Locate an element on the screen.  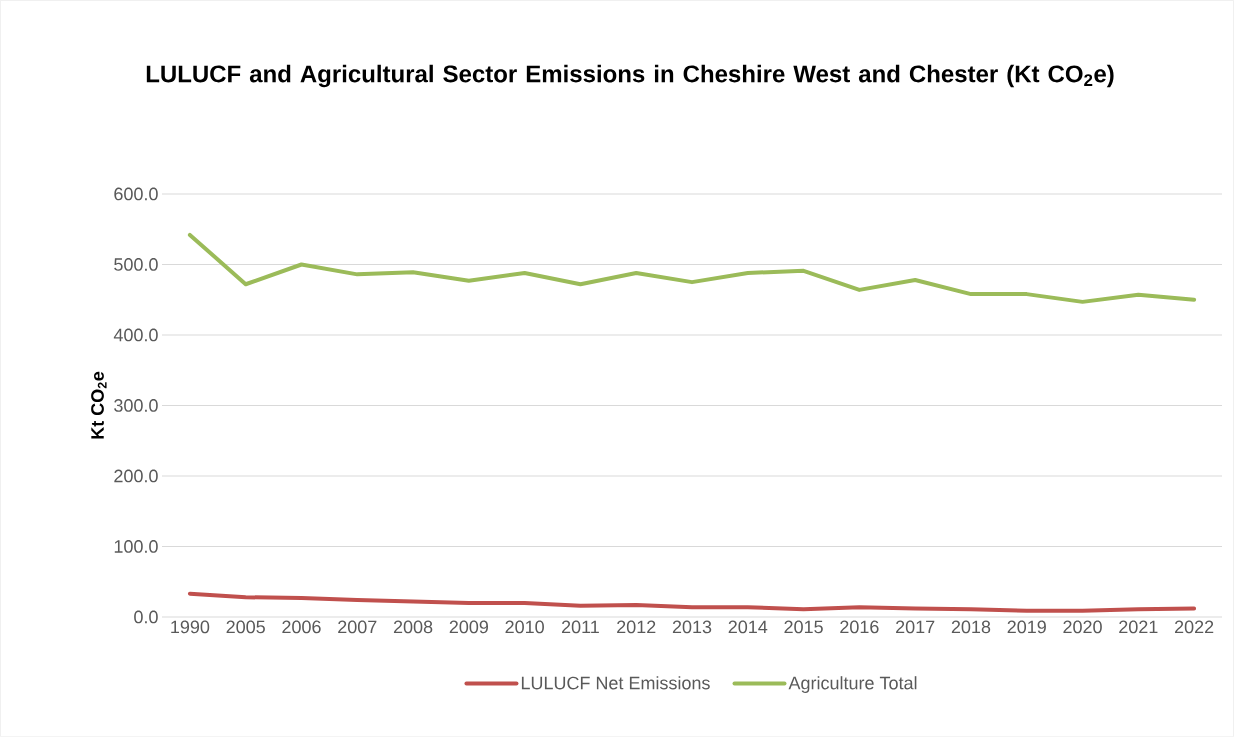
x-tick-label: 2012 is located at coordinates (636, 627).